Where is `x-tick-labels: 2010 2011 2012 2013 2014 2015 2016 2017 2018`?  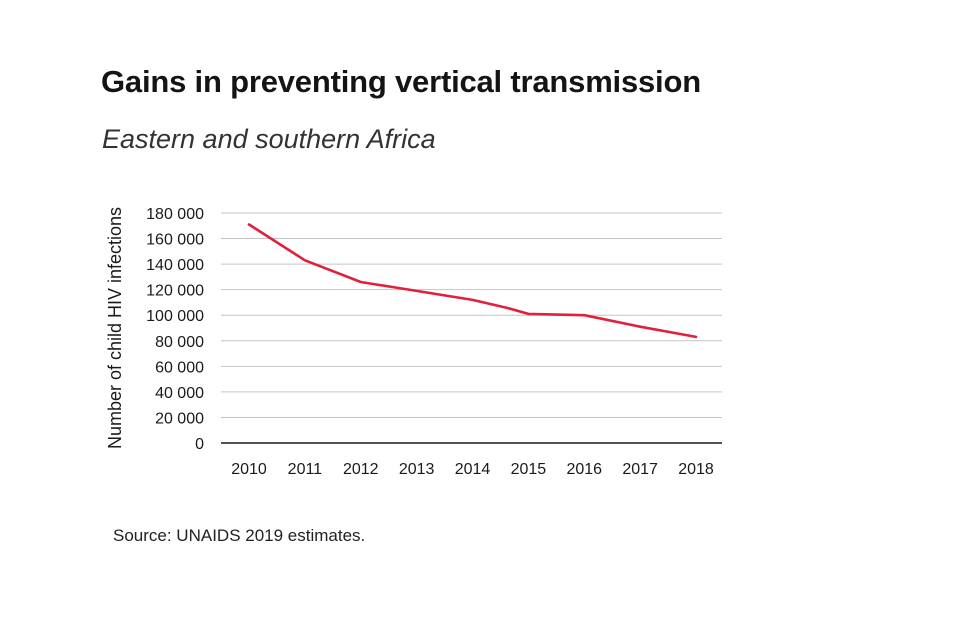
x-tick-labels: 2010 2011 2012 2013 2014 2015 2016 2017 2018 is located at coordinates (472, 469).